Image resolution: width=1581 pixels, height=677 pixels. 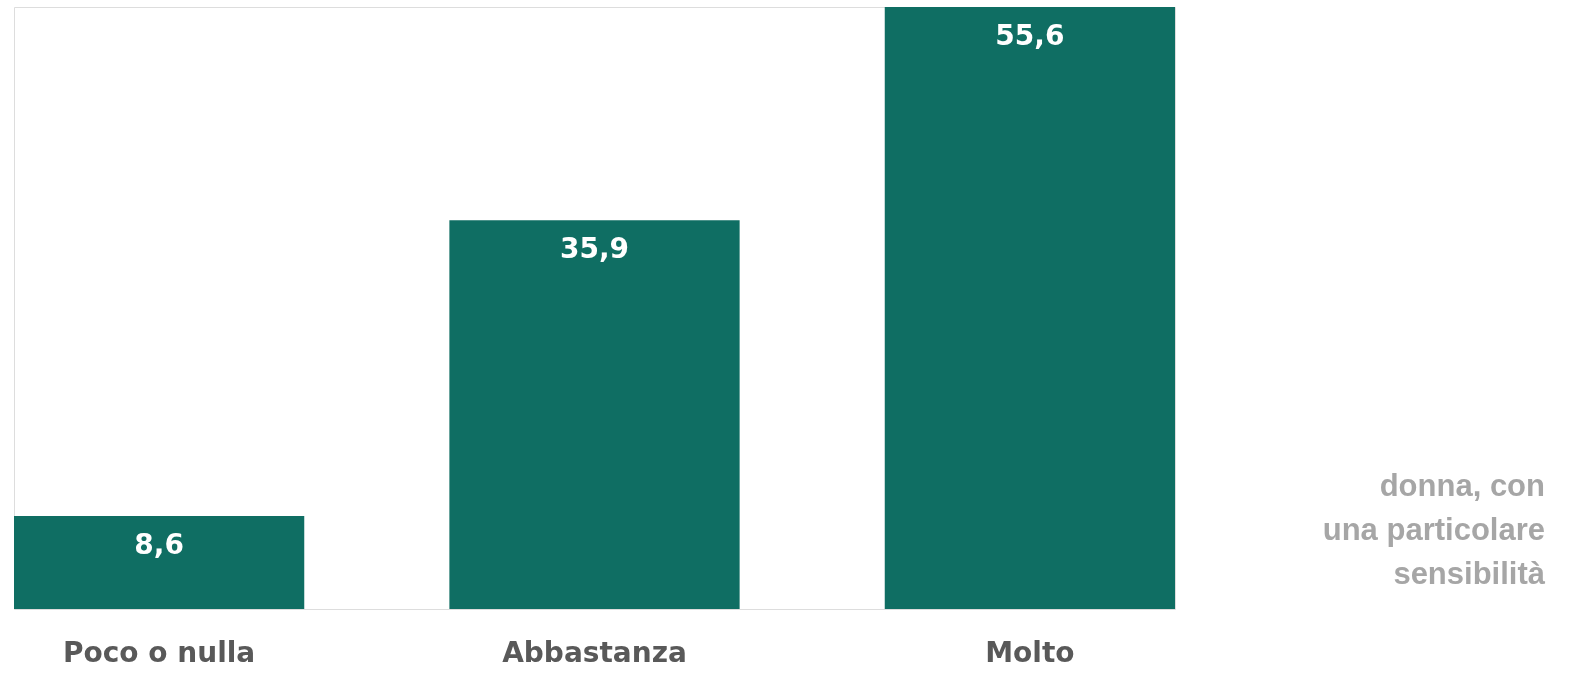 I want to click on text: donna, con una particolare sensibilità, so click(x=1434, y=529).